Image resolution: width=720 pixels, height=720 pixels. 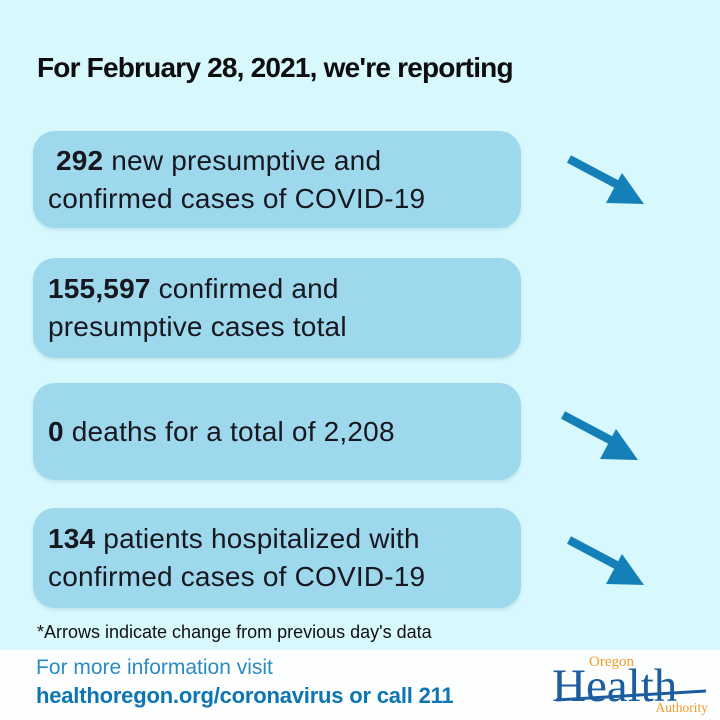 I want to click on stat-line: 134 patients hospitalized with, so click(x=279, y=539).